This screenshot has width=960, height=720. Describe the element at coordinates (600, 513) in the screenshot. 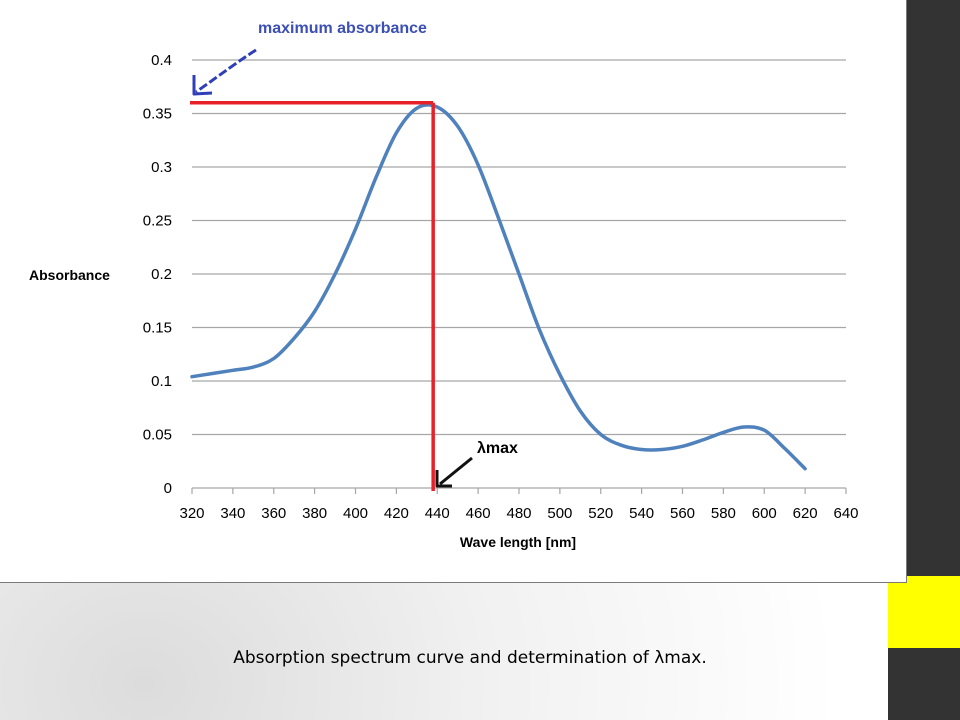

I see `x-tick-label: 520` at that location.